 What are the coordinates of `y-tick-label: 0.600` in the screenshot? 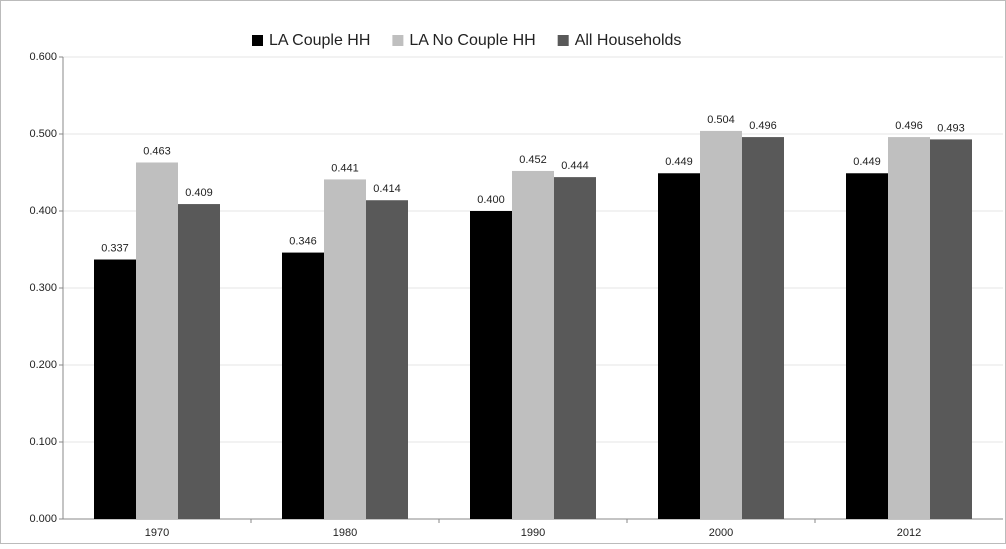 It's located at (43, 57).